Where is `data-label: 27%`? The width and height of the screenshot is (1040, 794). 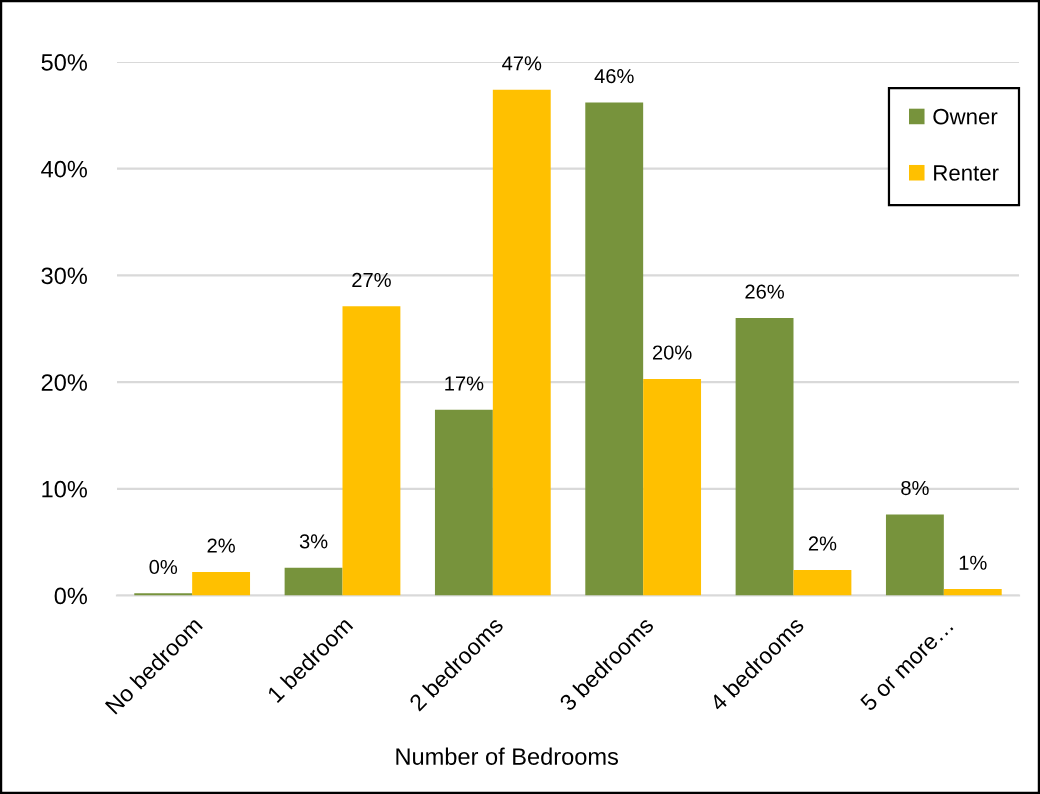 data-label: 27% is located at coordinates (371, 280).